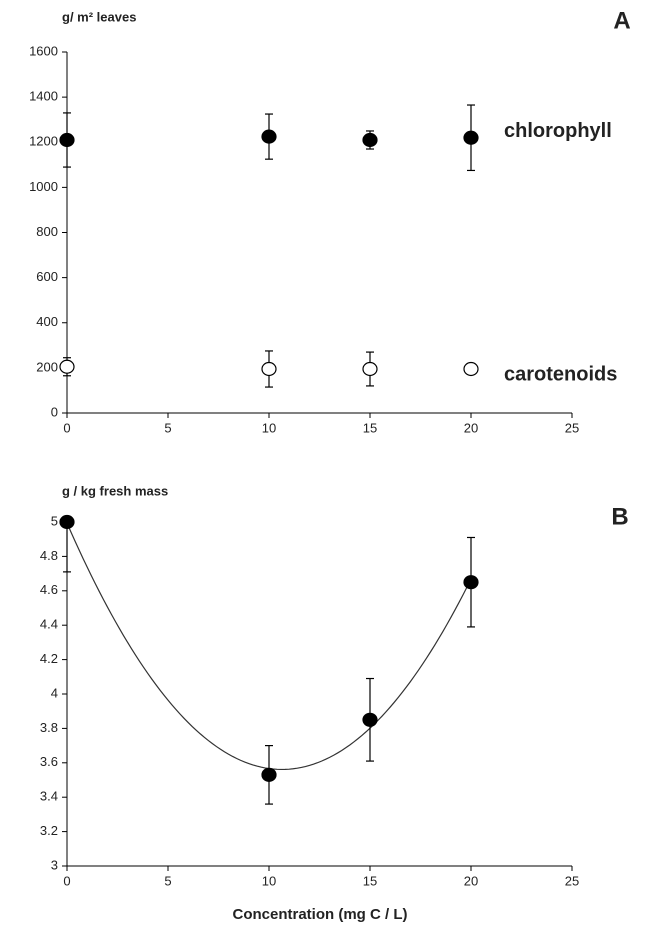 The width and height of the screenshot is (664, 931). What do you see at coordinates (54, 864) in the screenshot?
I see `y-tick-label: 3` at bounding box center [54, 864].